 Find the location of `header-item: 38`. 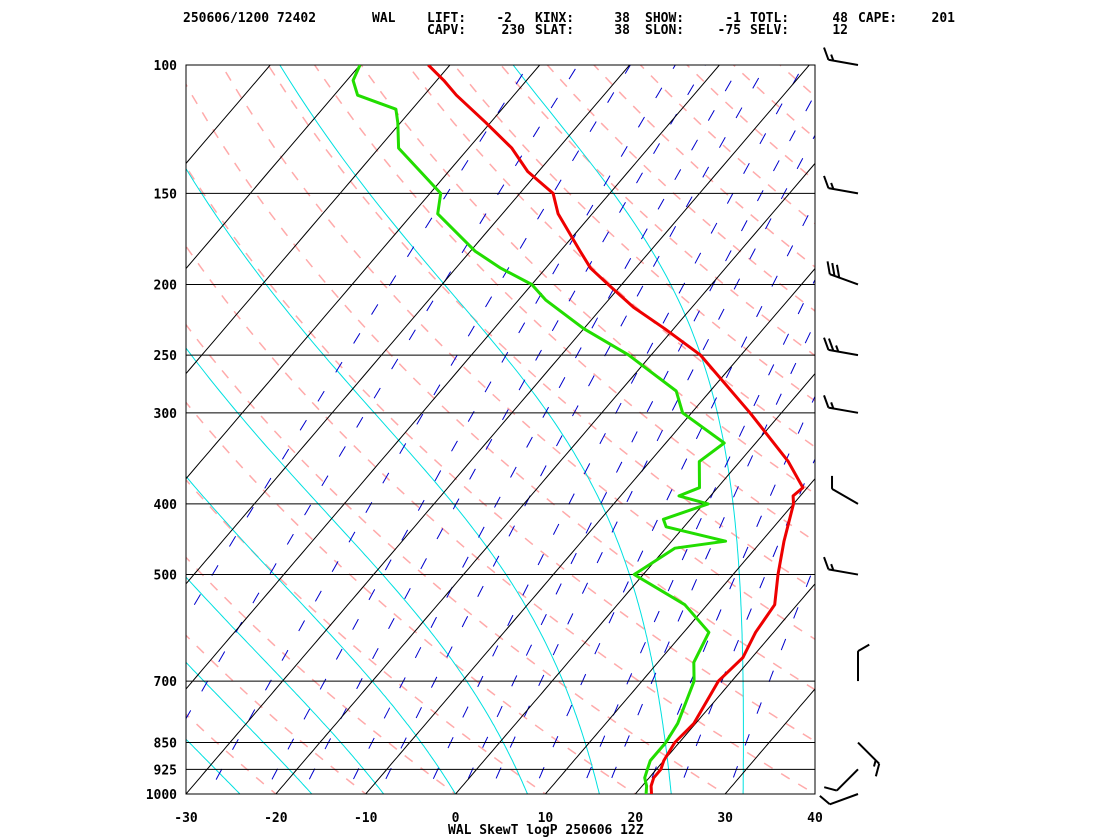

header-item: 38 is located at coordinates (622, 18).